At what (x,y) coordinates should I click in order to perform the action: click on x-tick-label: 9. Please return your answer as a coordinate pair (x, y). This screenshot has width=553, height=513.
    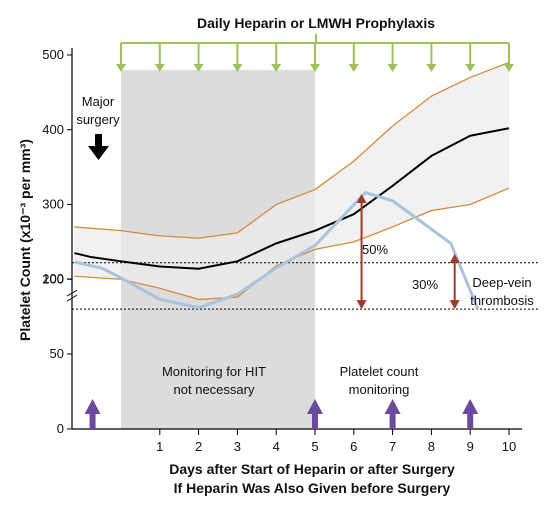
    Looking at the image, I should click on (470, 446).